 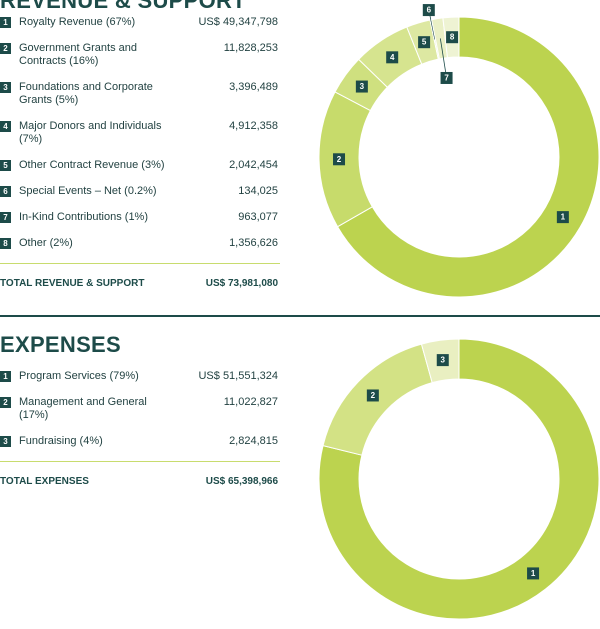 What do you see at coordinates (140, 276) in the screenshot?
I see `total-row: TOTAL REVENUE & SUPPORT US$ 73,981,080` at bounding box center [140, 276].